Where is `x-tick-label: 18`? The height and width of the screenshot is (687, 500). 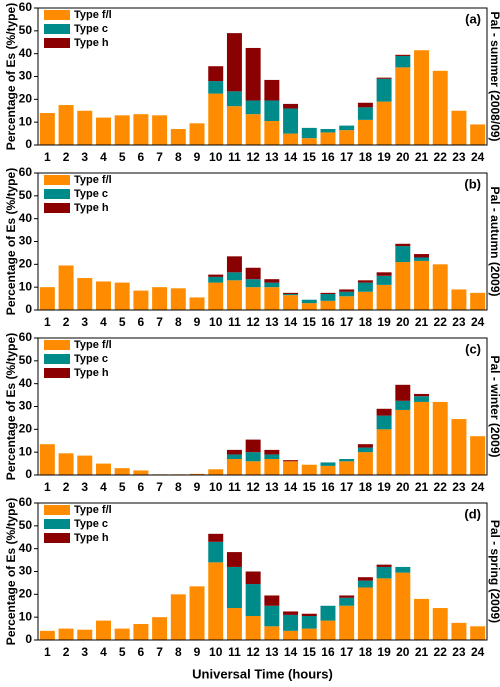 x-tick-label: 18 is located at coordinates (366, 487).